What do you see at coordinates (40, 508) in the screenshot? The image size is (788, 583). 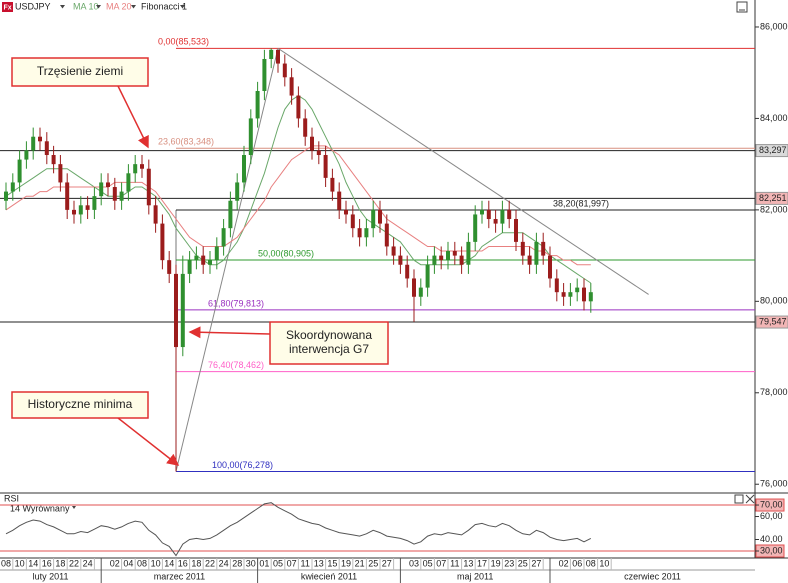 I see `rsi-subtitle: 14 Wyrównany` at bounding box center [40, 508].